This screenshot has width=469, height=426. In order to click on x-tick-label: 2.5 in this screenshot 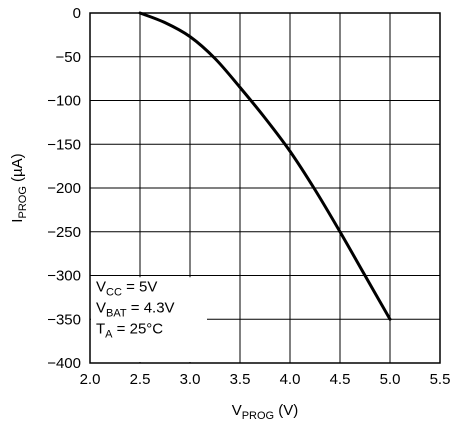, I will do `click(140, 379)`.